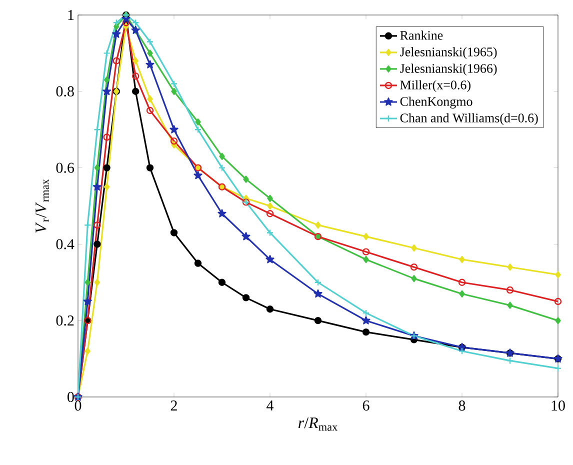 This screenshot has height=465, width=573. What do you see at coordinates (436, 102) in the screenshot?
I see `legend-label: ChenKongmo` at bounding box center [436, 102].